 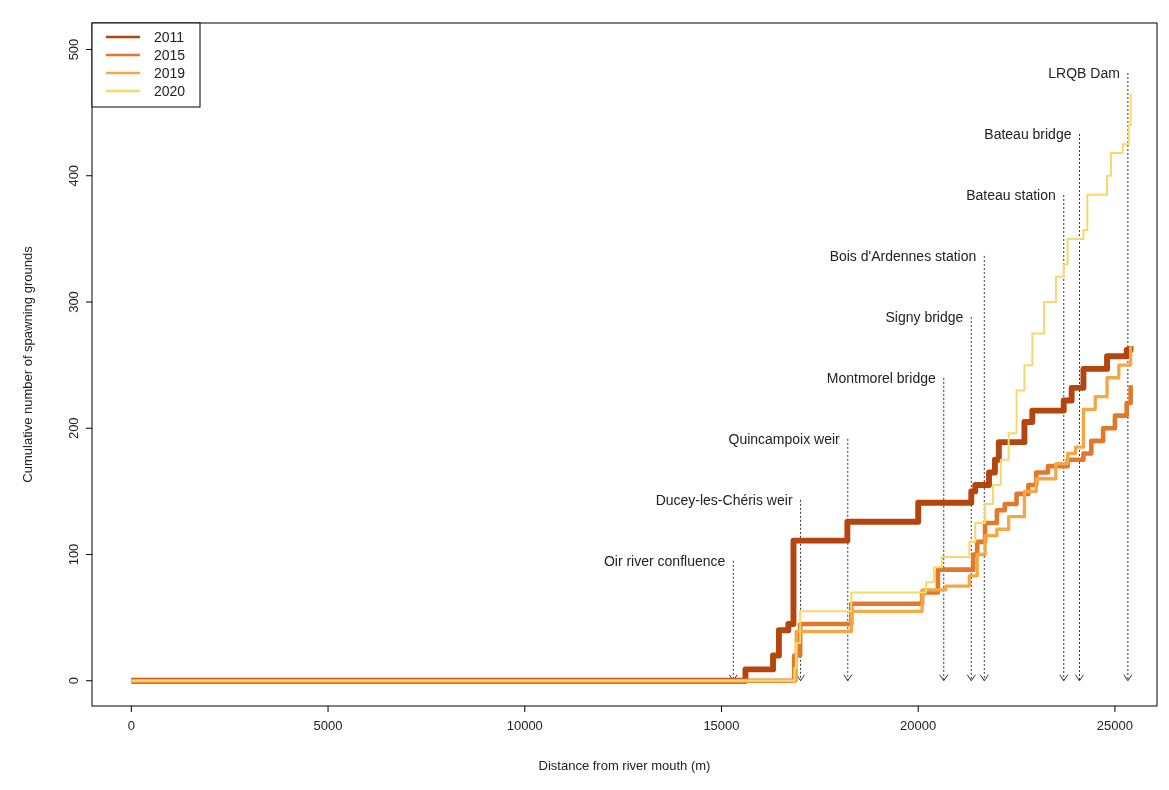 What do you see at coordinates (73, 175) in the screenshot?
I see `y-tick-label: 400` at bounding box center [73, 175].